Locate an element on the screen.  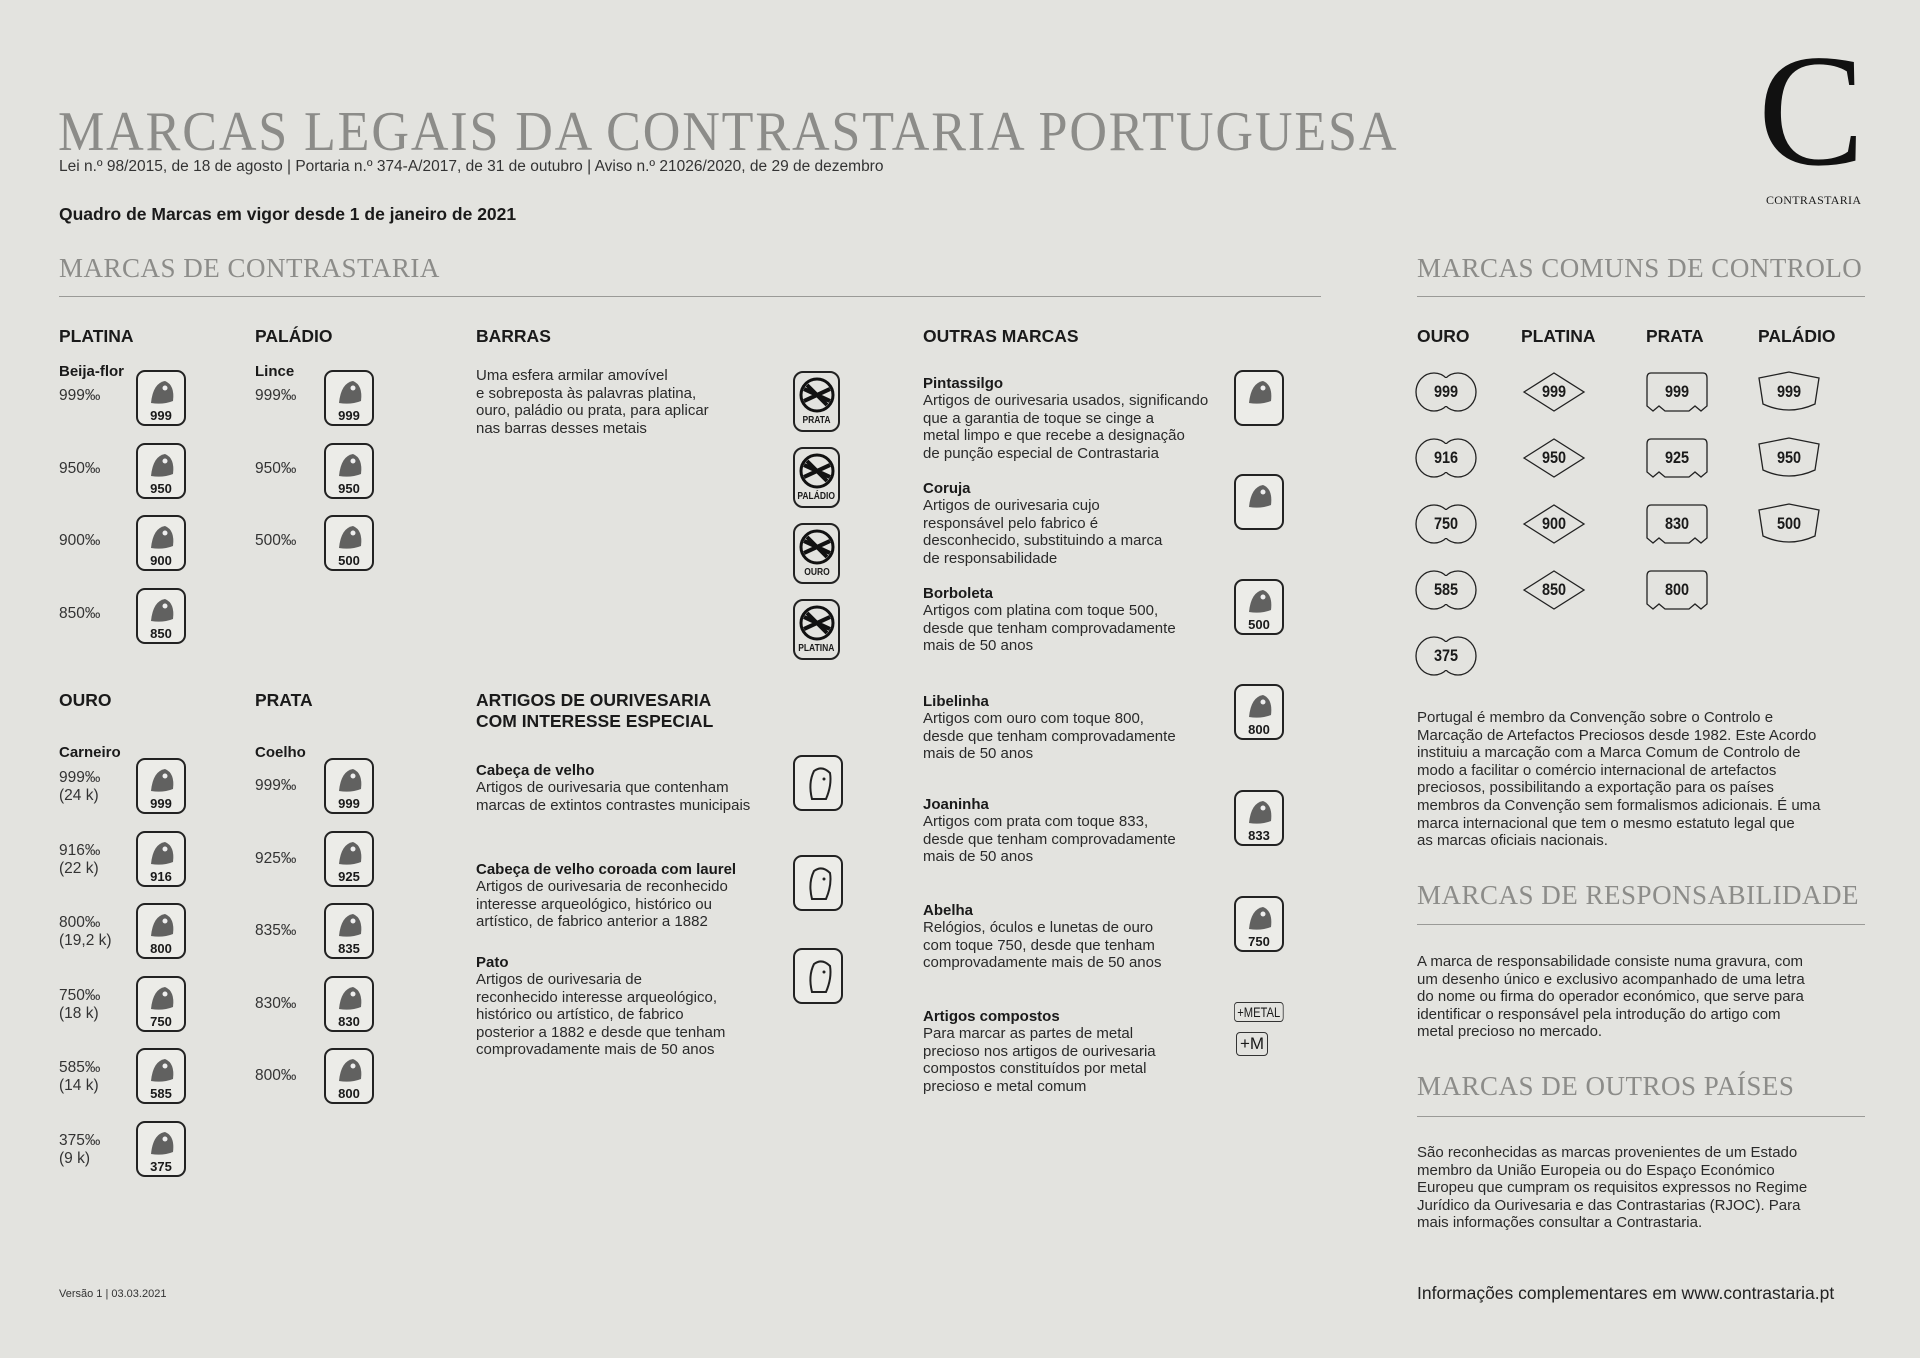
fineness-label: 375‰ (9 k) is located at coordinates (80, 1149).